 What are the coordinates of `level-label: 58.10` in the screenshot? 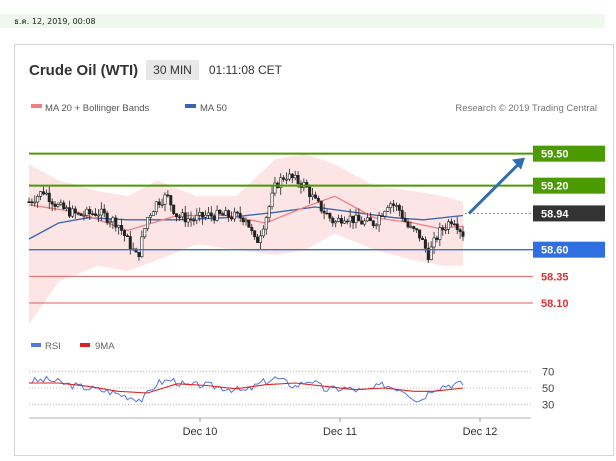 It's located at (555, 304).